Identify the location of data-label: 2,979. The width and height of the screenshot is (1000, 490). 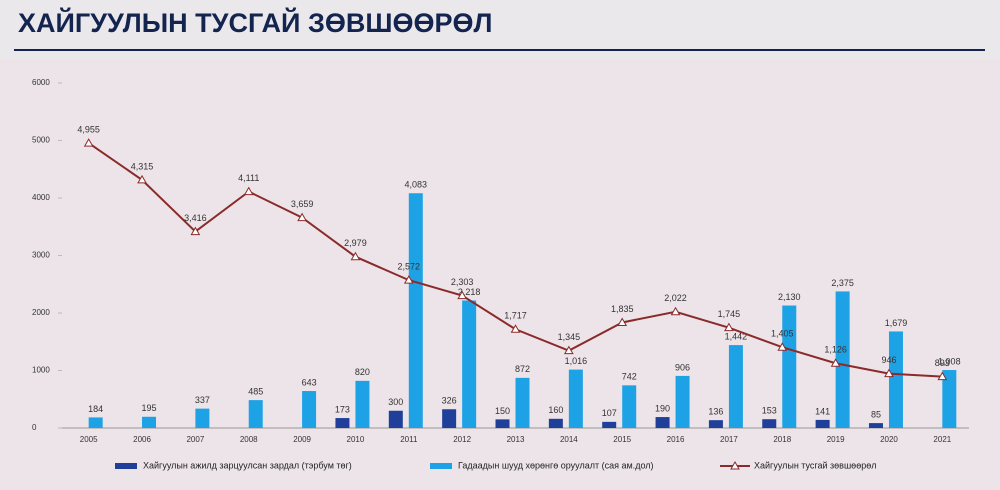
(355, 243).